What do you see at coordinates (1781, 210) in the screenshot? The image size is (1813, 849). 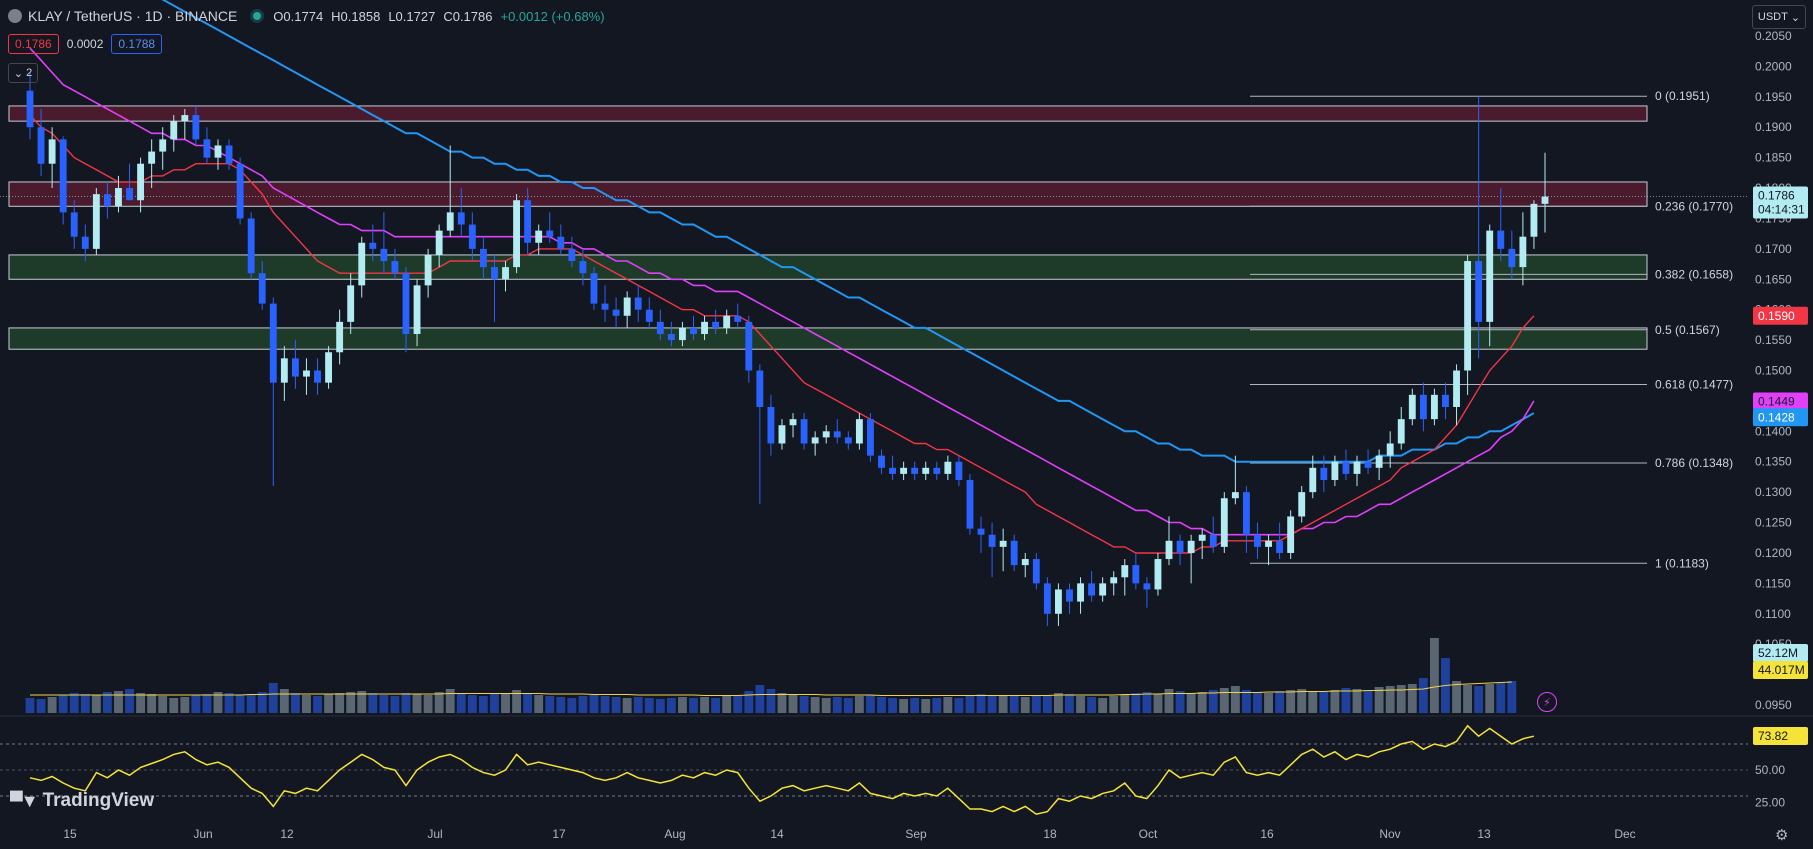 I see `last-price-badge-text: 04:14:31` at bounding box center [1781, 210].